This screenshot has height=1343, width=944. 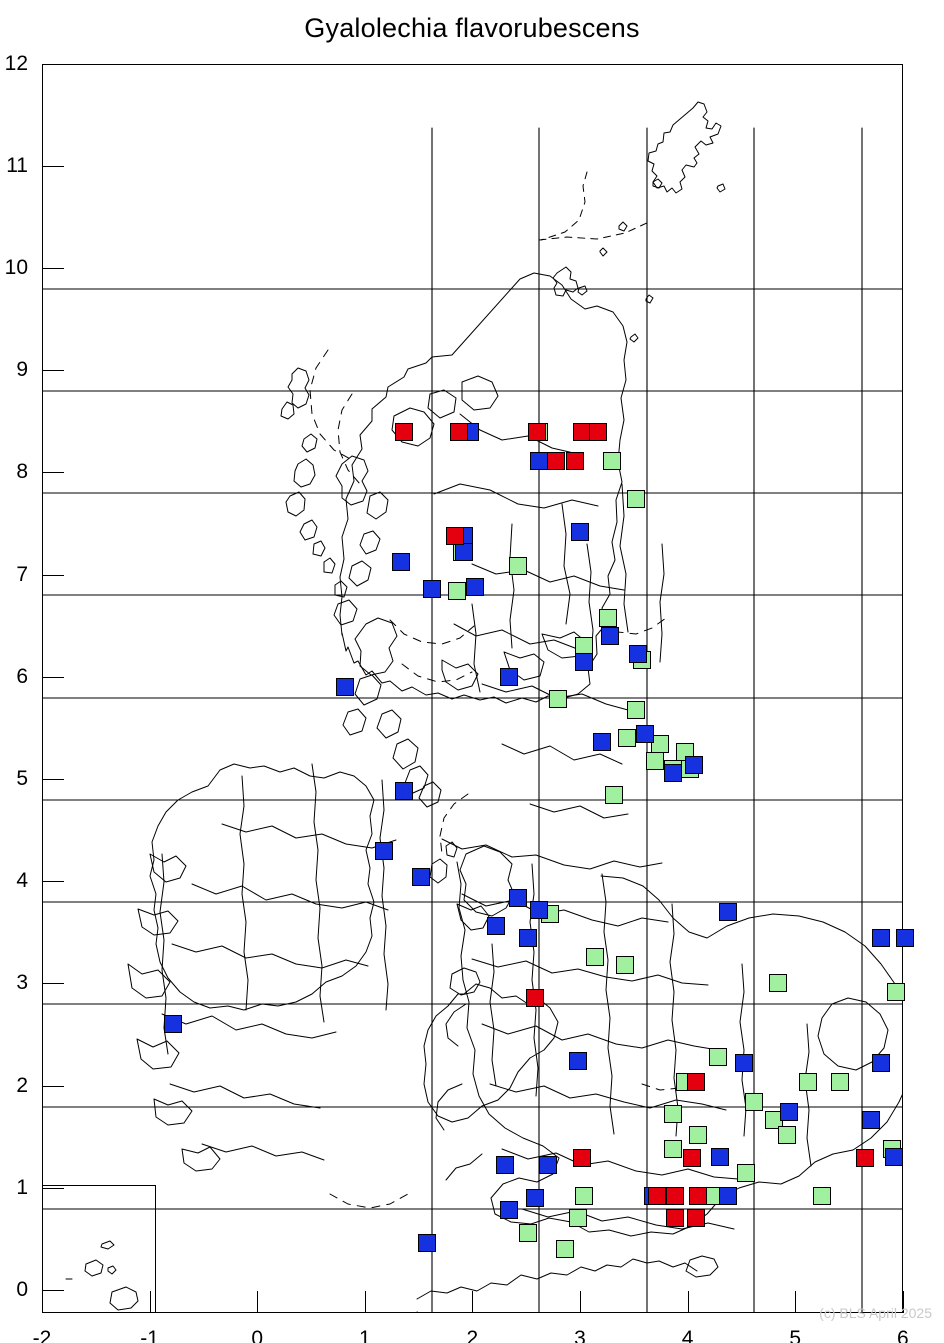 What do you see at coordinates (22, 676) in the screenshot?
I see `y-axis-label: 6` at bounding box center [22, 676].